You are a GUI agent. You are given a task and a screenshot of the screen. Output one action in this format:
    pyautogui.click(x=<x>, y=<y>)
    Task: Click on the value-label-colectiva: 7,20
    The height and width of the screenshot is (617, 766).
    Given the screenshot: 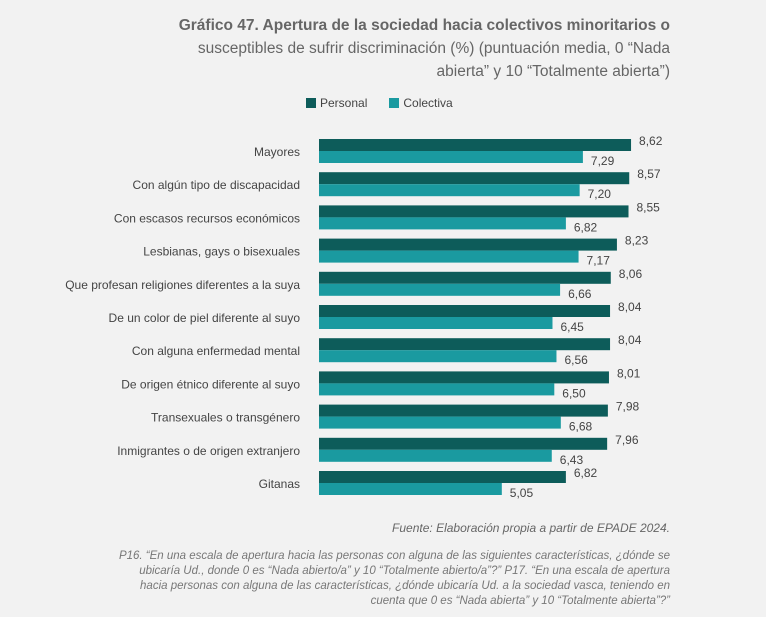 What is the action you would take?
    pyautogui.click(x=600, y=194)
    